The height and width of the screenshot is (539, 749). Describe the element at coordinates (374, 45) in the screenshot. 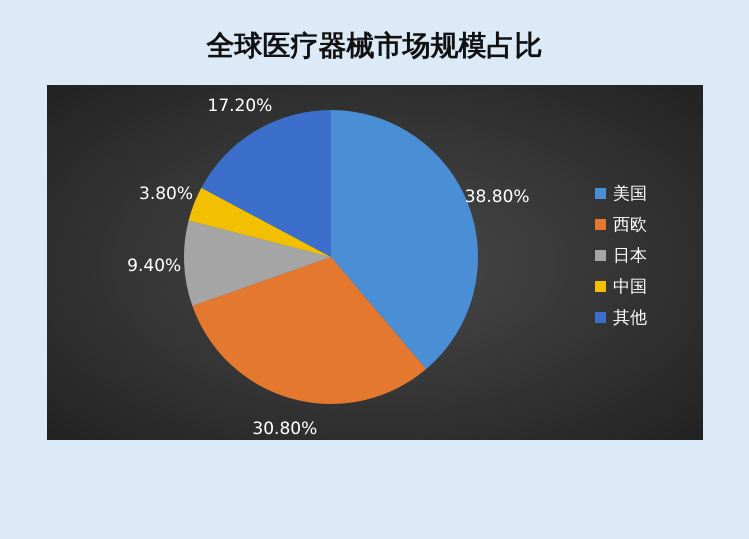

I see `title: 全球医疗器械市场规模占比` at that location.